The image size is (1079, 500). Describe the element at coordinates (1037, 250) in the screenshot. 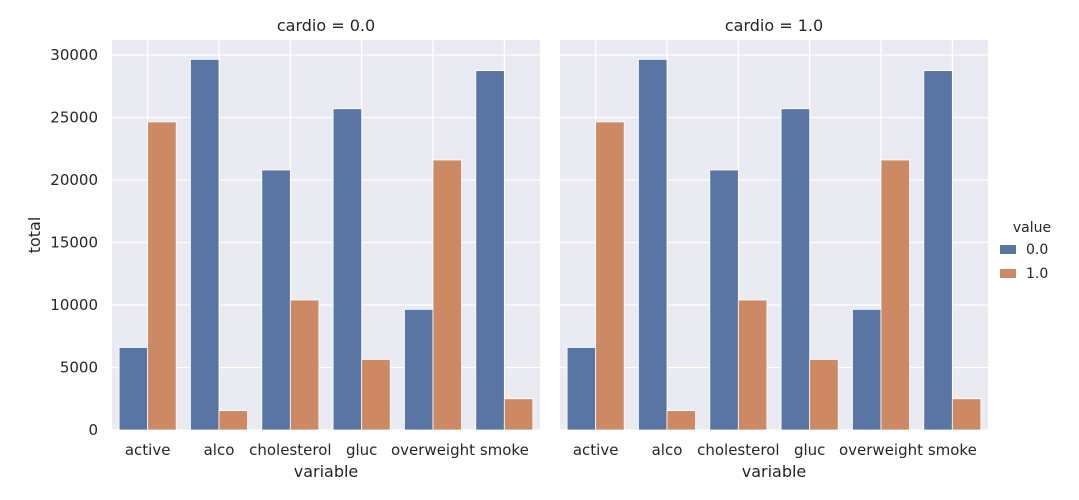

I see `legend-entry-label: 0.0` at that location.